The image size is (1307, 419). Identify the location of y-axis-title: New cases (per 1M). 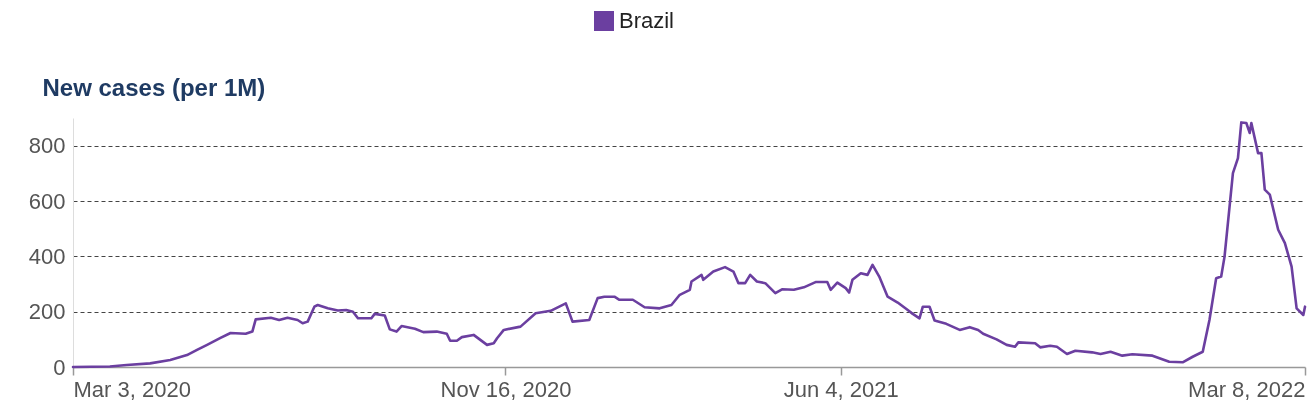
(154, 87).